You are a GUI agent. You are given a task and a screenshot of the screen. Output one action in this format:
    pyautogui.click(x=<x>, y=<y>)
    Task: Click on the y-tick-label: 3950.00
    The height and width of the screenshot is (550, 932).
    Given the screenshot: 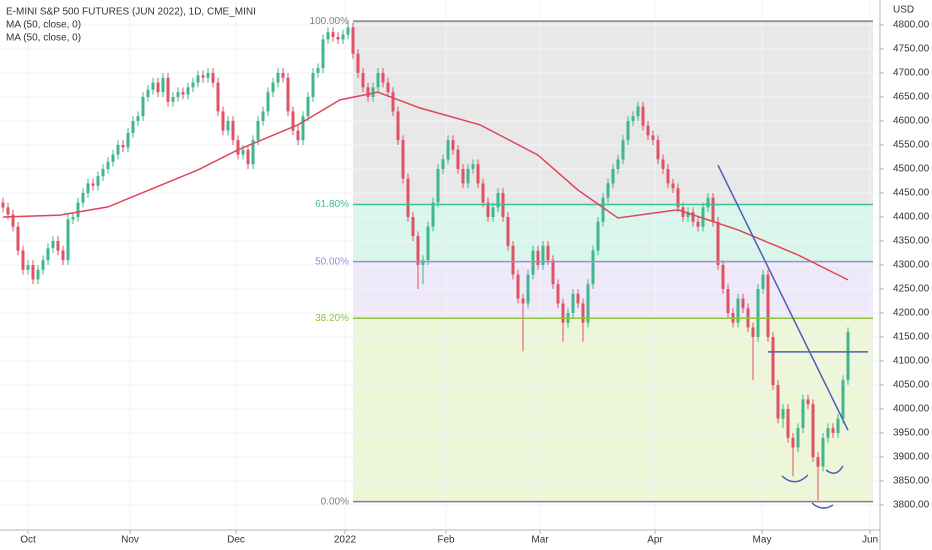 What is the action you would take?
    pyautogui.click(x=911, y=433)
    